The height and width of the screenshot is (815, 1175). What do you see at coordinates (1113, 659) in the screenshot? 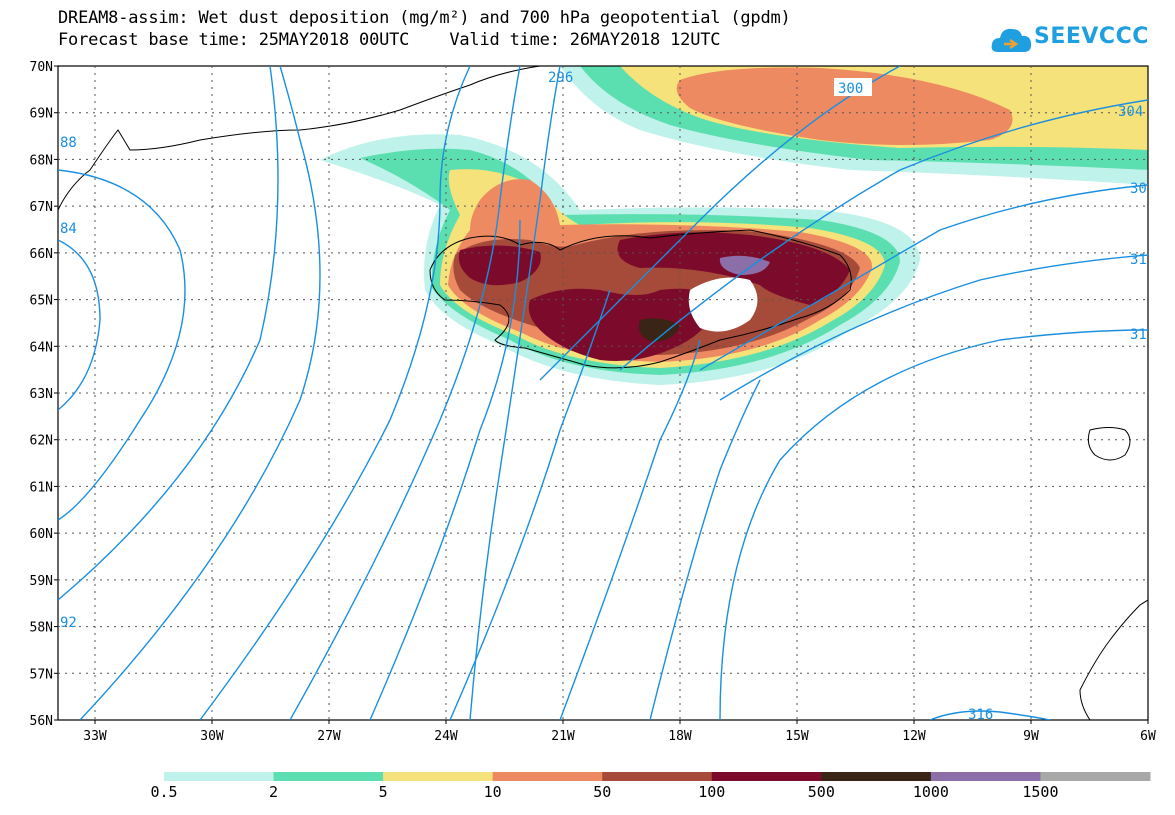
I see `norway-coast` at bounding box center [1113, 659].